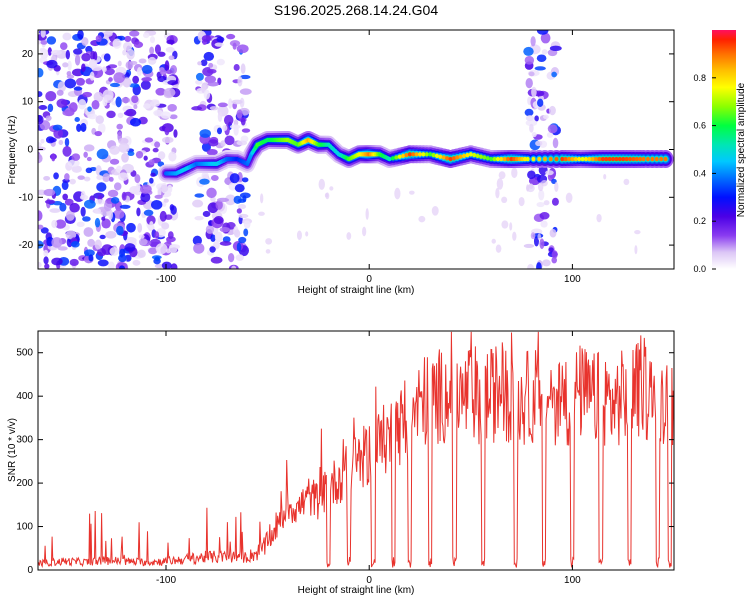 This screenshot has height=605, width=750. Describe the element at coordinates (30, 150) in the screenshot. I see `spectrogram-ytick-label: 0` at that location.